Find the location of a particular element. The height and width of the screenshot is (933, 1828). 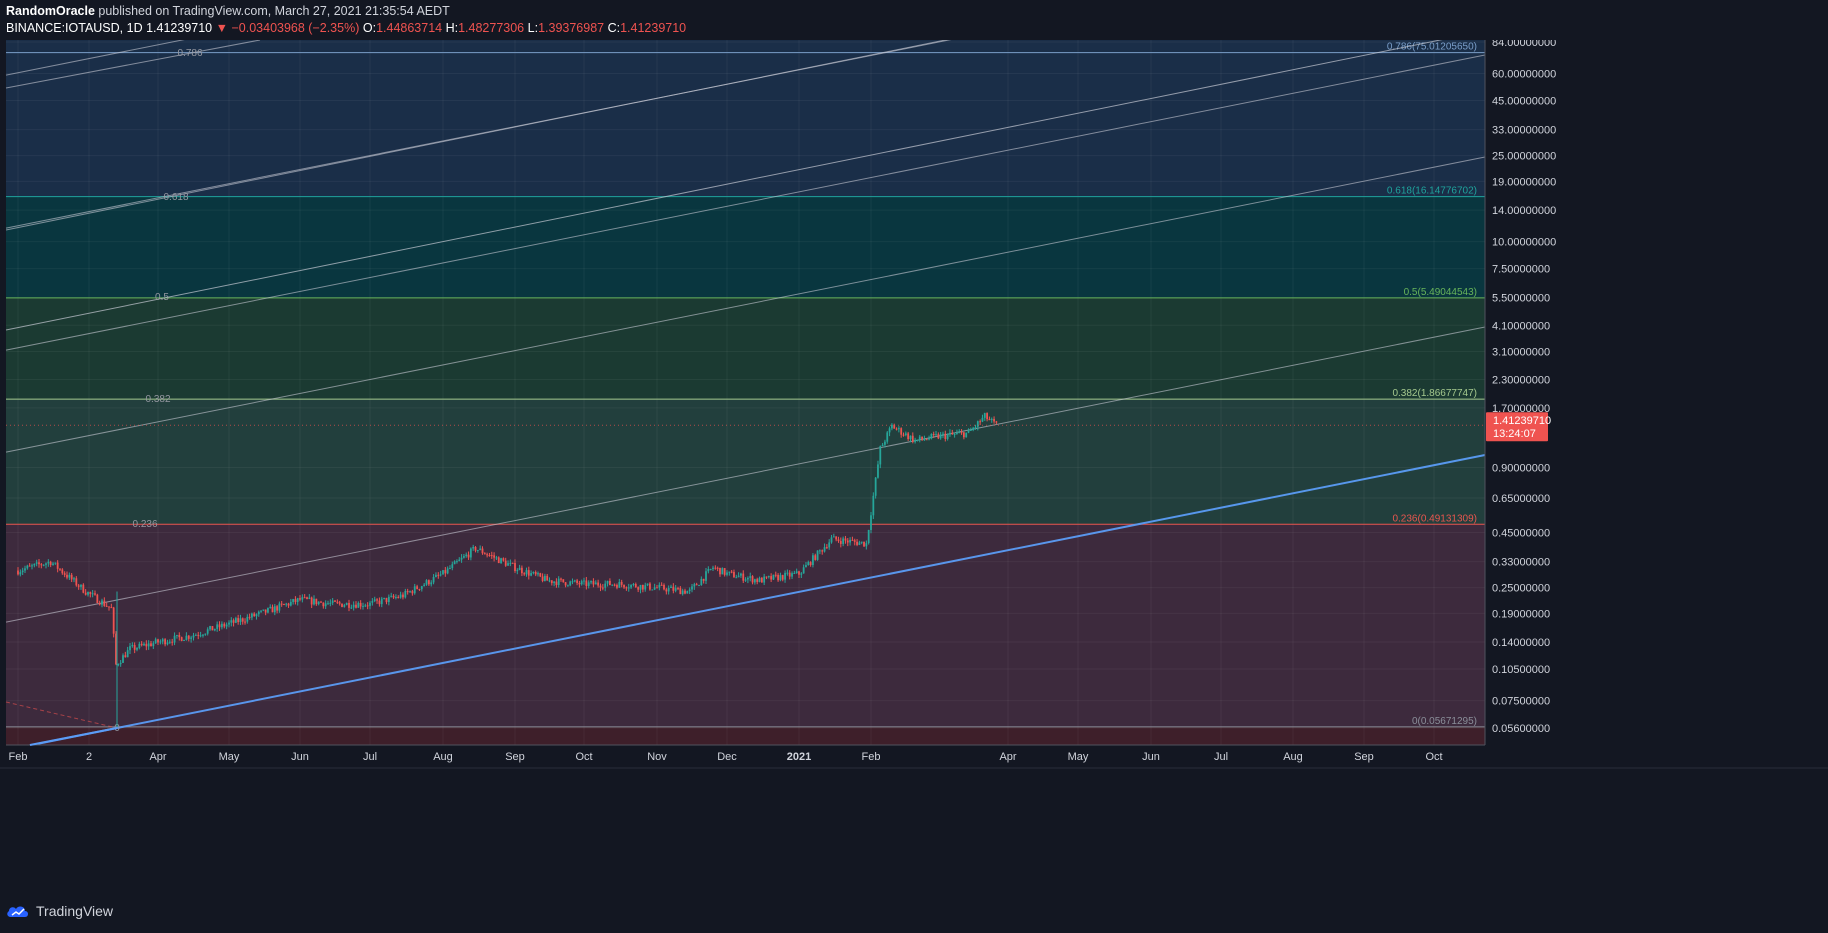

price-tag-countdown: 13:24:07 is located at coordinates (1514, 434).